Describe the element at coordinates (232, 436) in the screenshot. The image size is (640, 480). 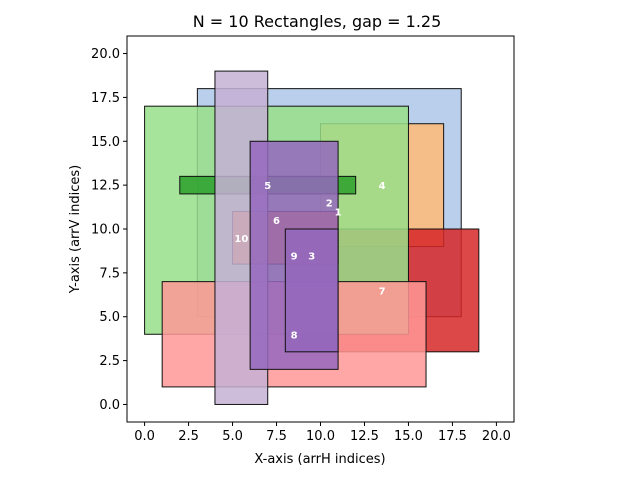
I see `x-tick-label: 5.0` at that location.